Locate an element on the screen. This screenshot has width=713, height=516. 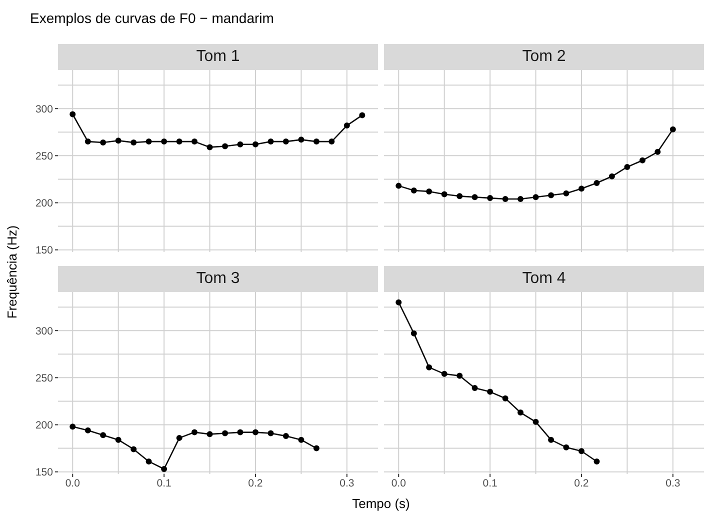
chart-title: Tom 2 is located at coordinates (544, 57).